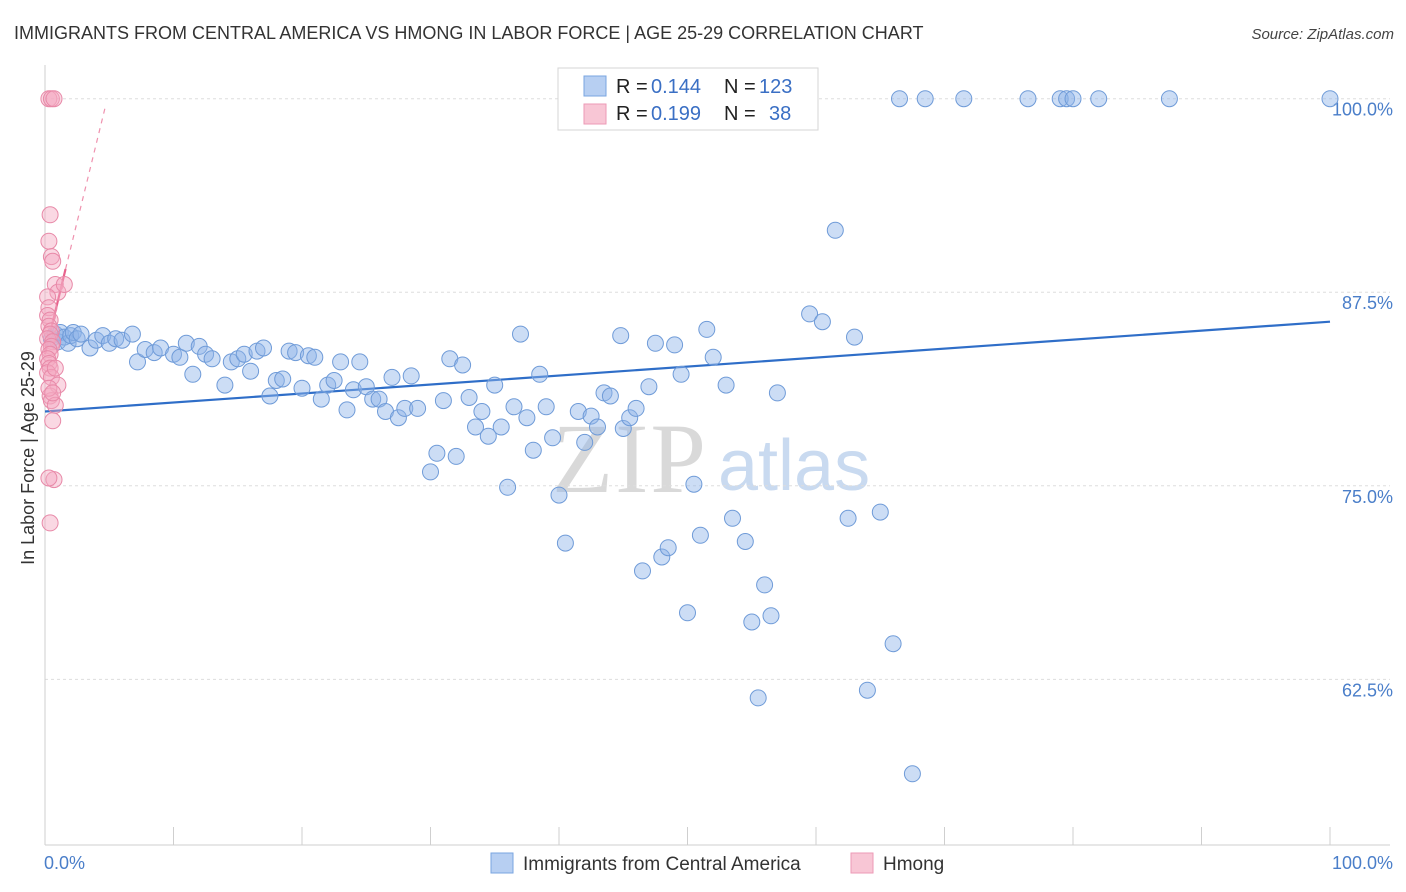  Describe the element at coordinates (85, 188) in the screenshot. I see `trend-line-hmong-extension` at that location.